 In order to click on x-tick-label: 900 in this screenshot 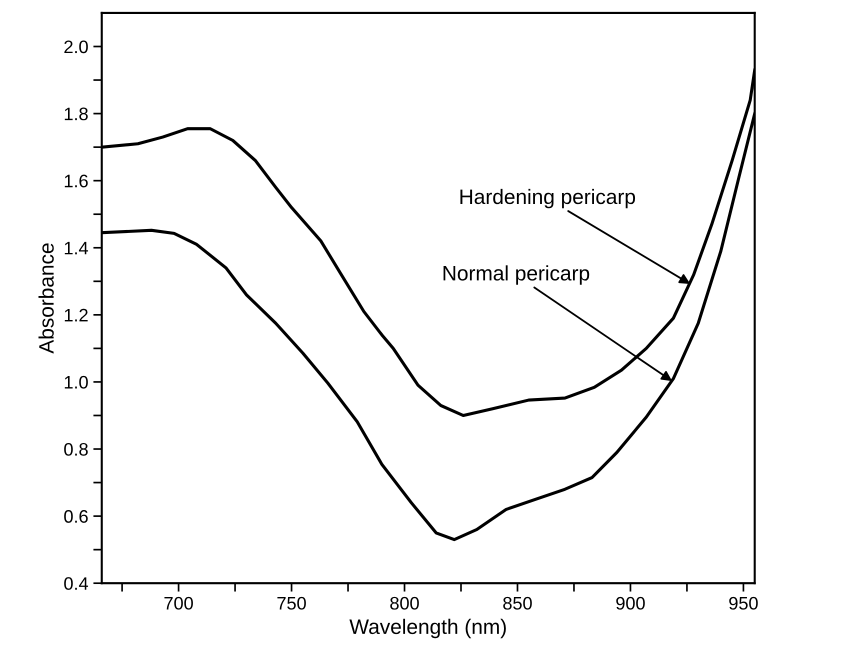, I will do `click(630, 603)`.